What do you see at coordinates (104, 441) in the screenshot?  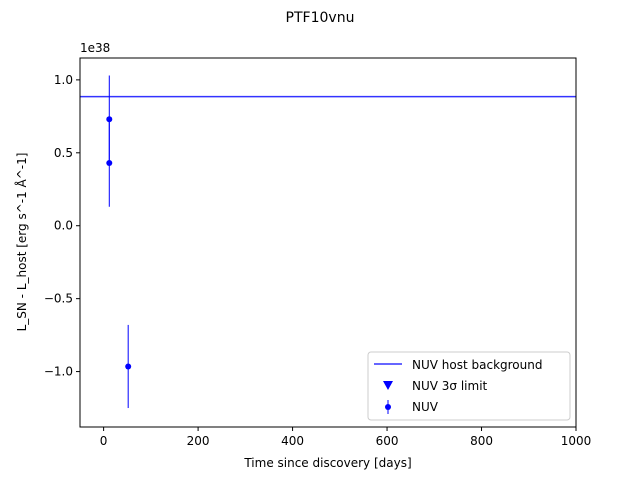 I see `x-tick-label: 0` at bounding box center [104, 441].